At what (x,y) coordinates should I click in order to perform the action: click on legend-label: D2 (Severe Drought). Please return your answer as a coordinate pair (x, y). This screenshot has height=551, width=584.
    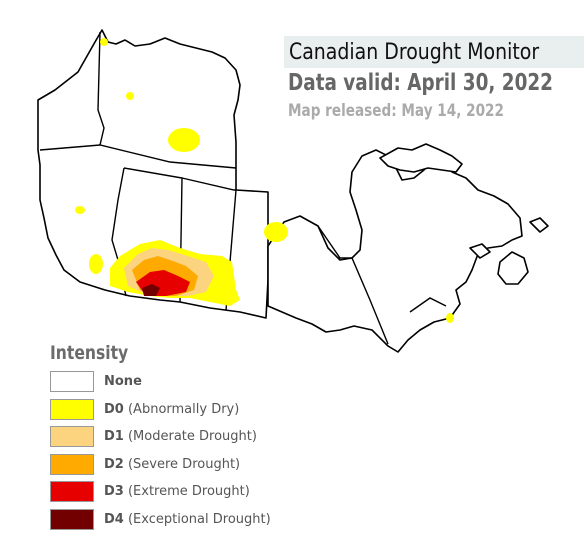
    Looking at the image, I should click on (172, 464).